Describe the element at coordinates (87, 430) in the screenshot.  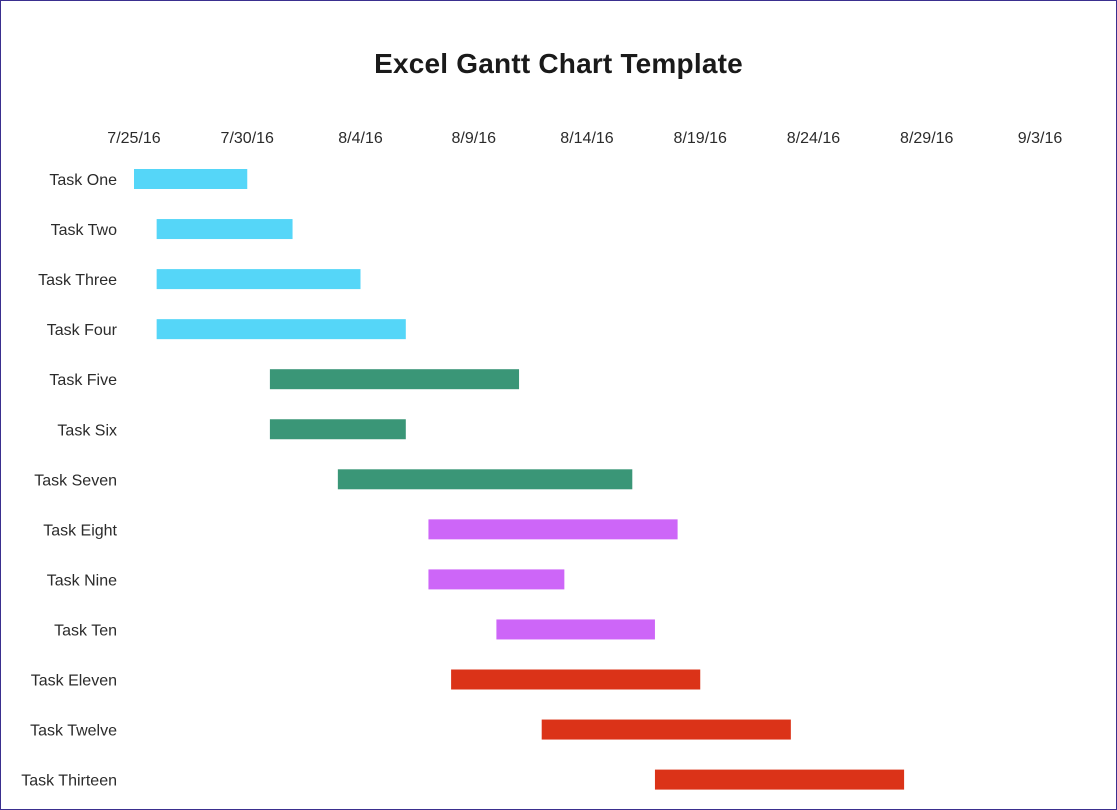
I see `task-label: Task Six` at that location.